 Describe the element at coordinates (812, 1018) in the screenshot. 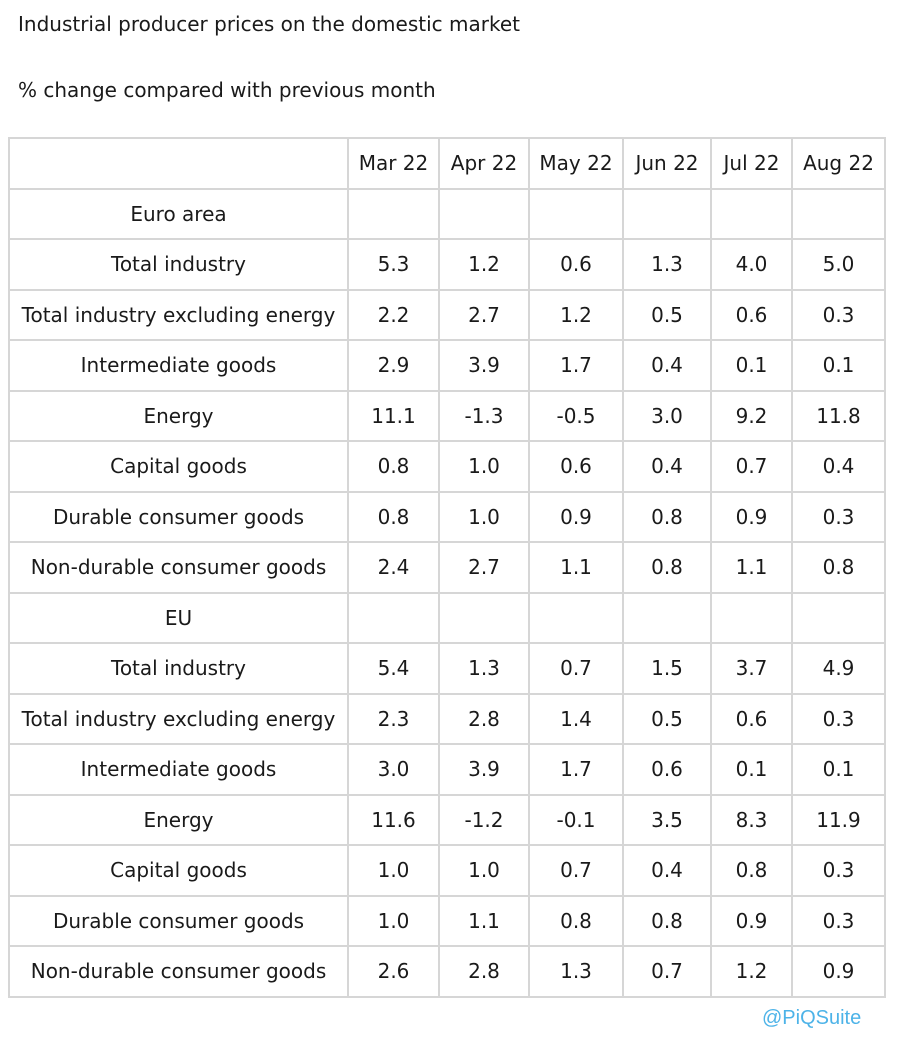

I see `watermark: @PiQSuite` at that location.